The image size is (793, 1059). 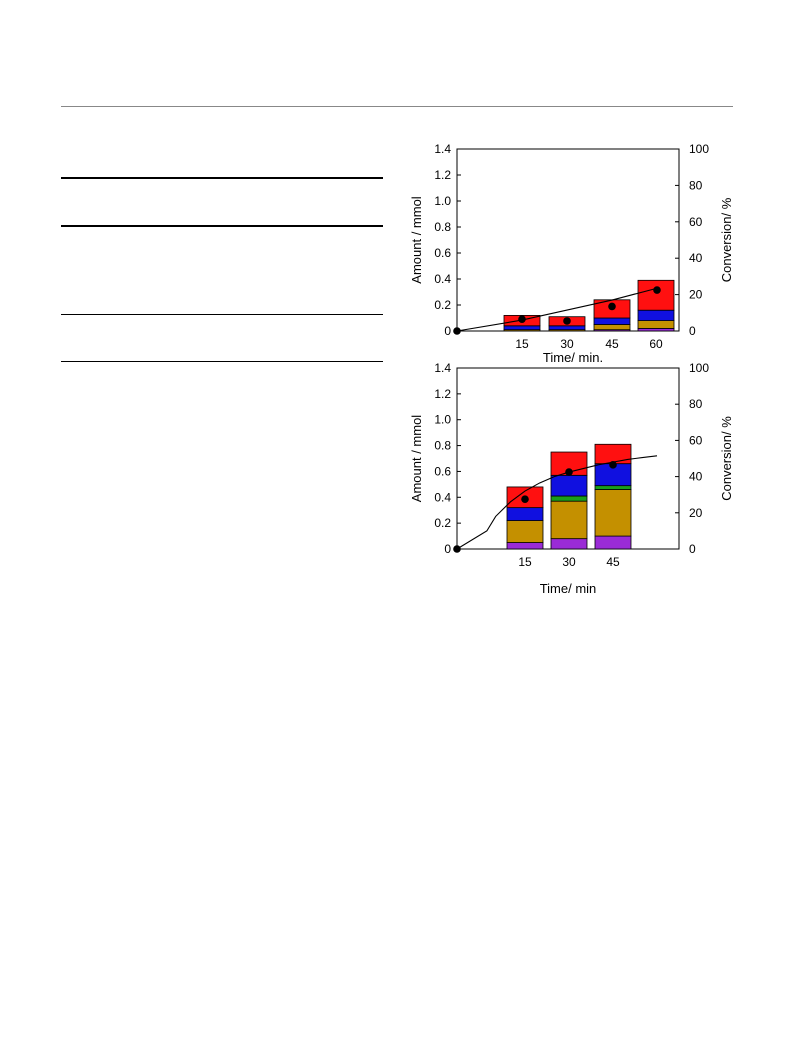 What do you see at coordinates (656, 344) in the screenshot?
I see `x-tick-label-60: 60` at bounding box center [656, 344].